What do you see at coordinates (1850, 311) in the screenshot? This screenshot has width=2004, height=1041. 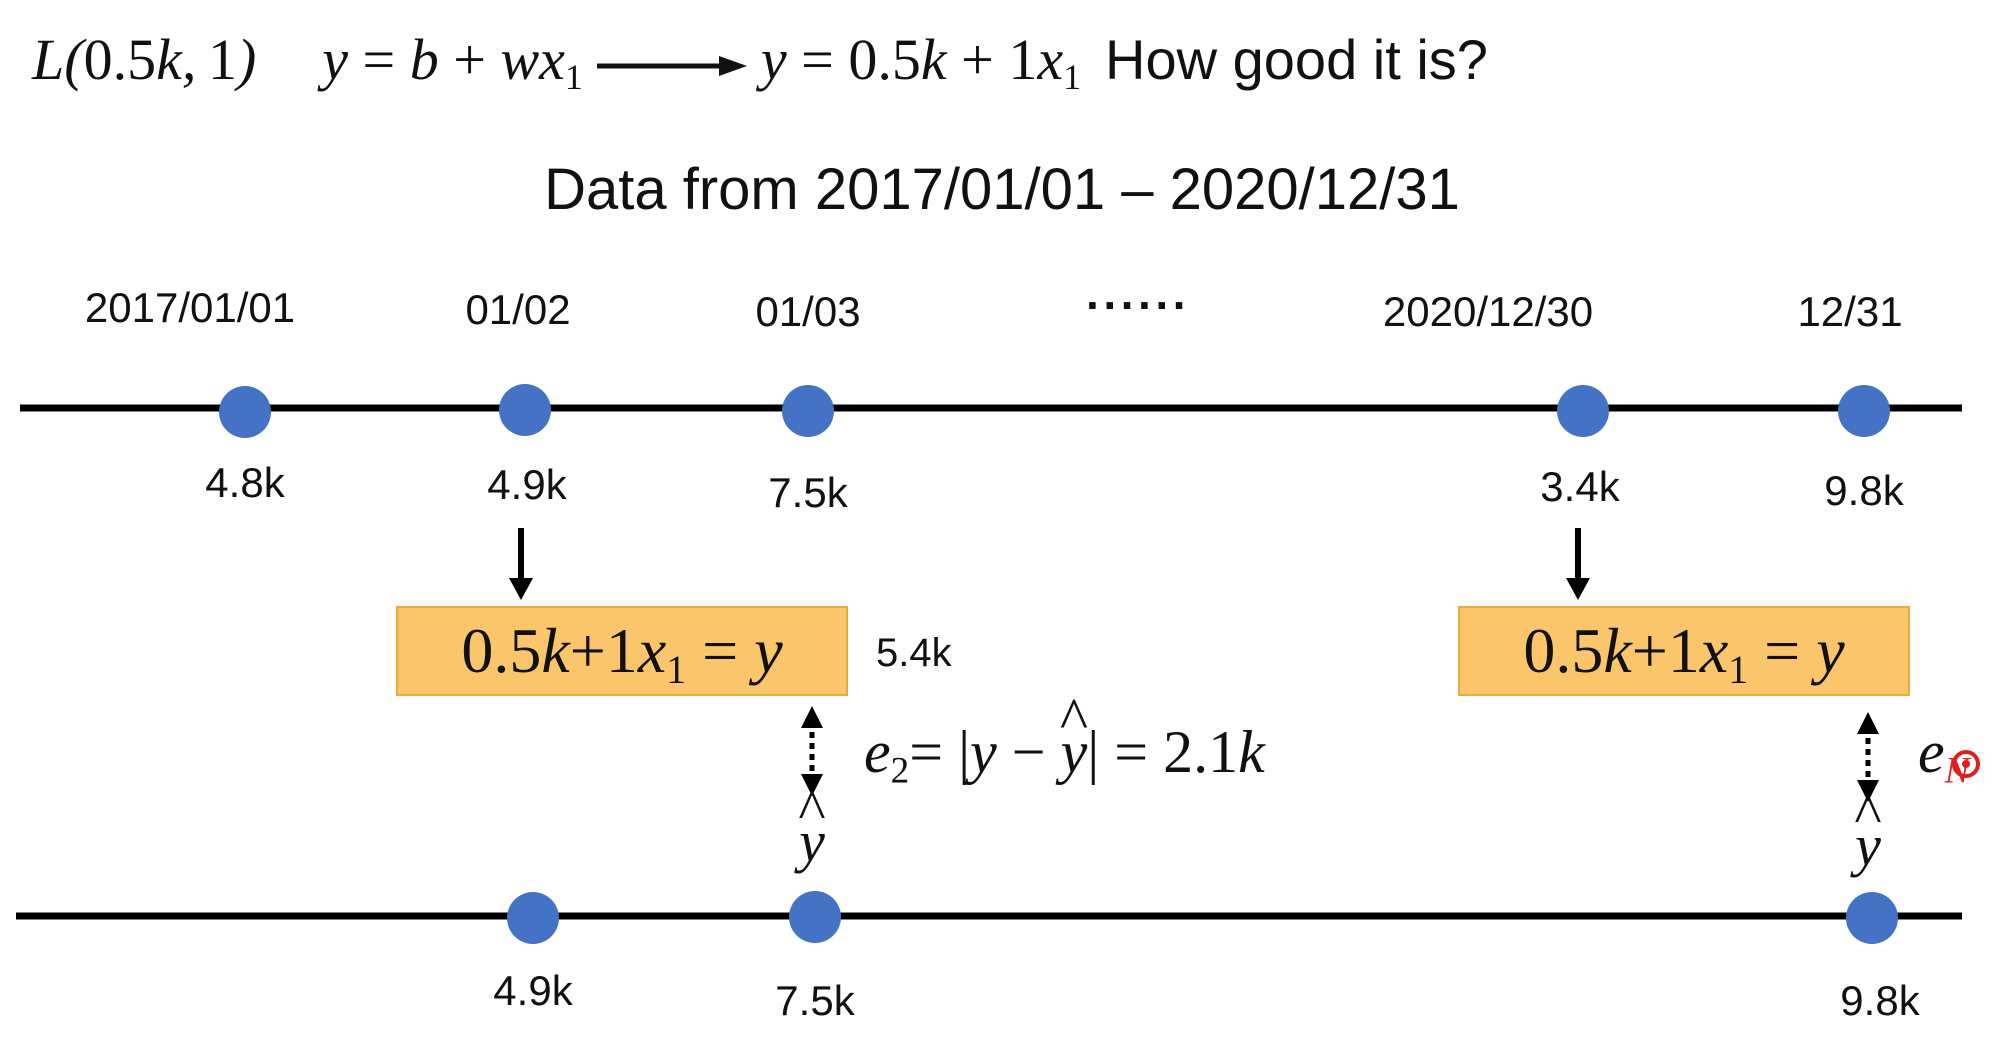 I see `date-label: 12/31` at bounding box center [1850, 311].